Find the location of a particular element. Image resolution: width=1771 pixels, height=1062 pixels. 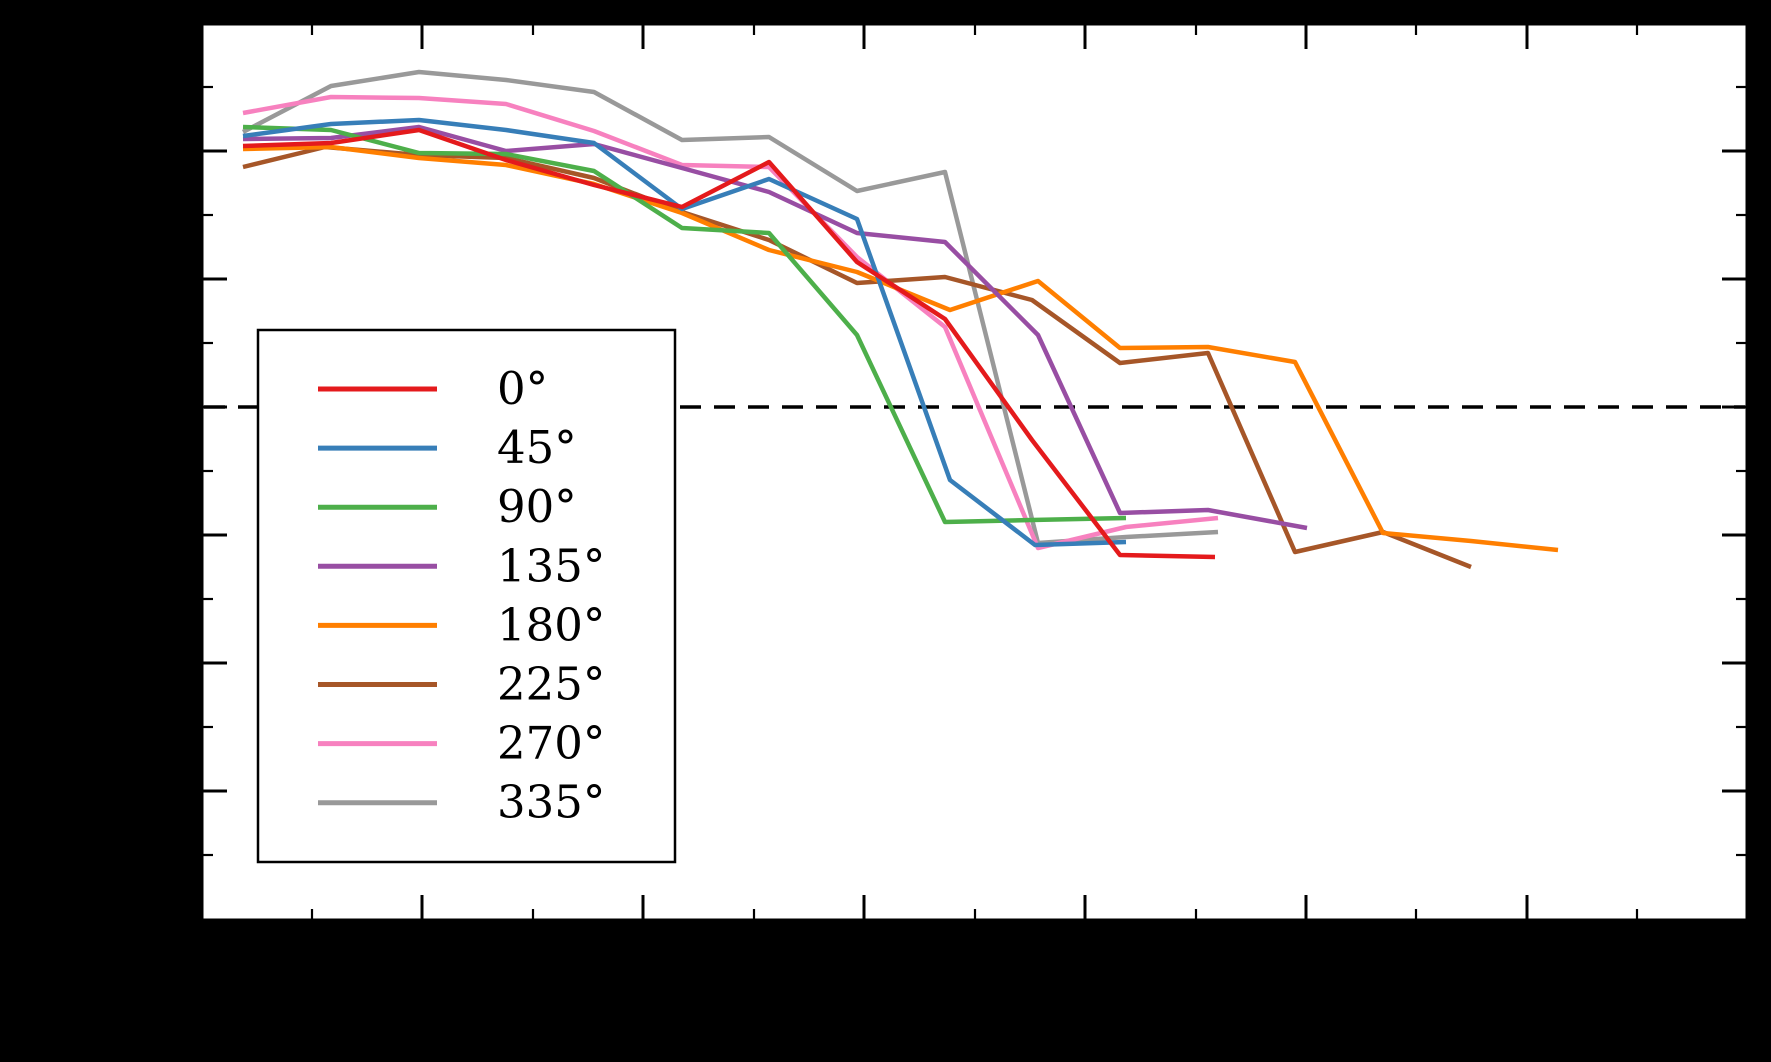

legend-label-90°: 90° is located at coordinates (537, 506).